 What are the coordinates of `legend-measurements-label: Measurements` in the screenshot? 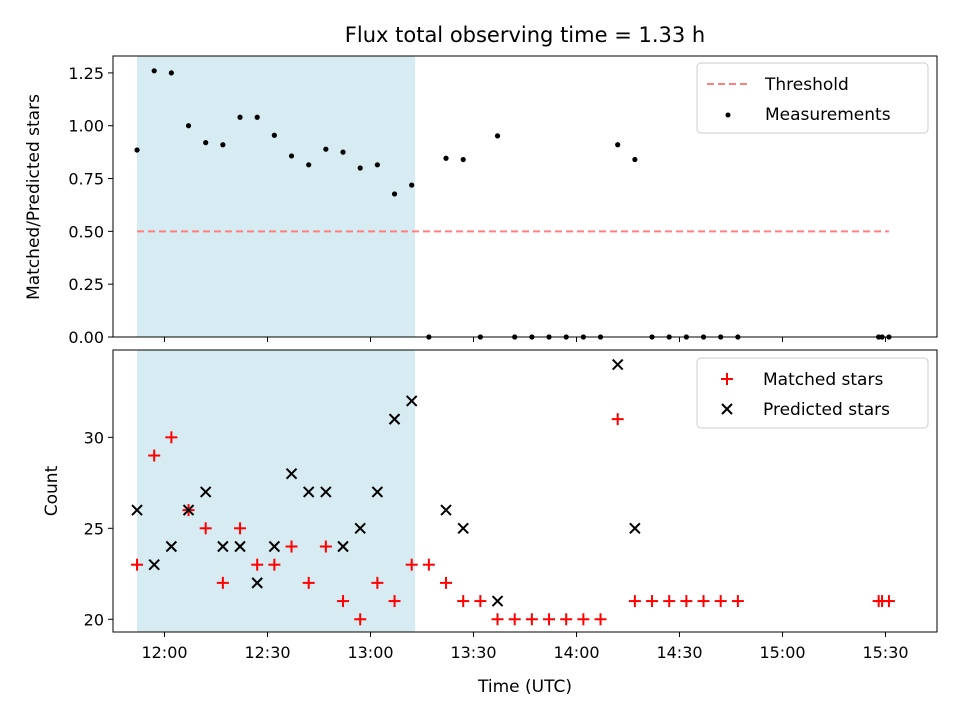 It's located at (828, 115).